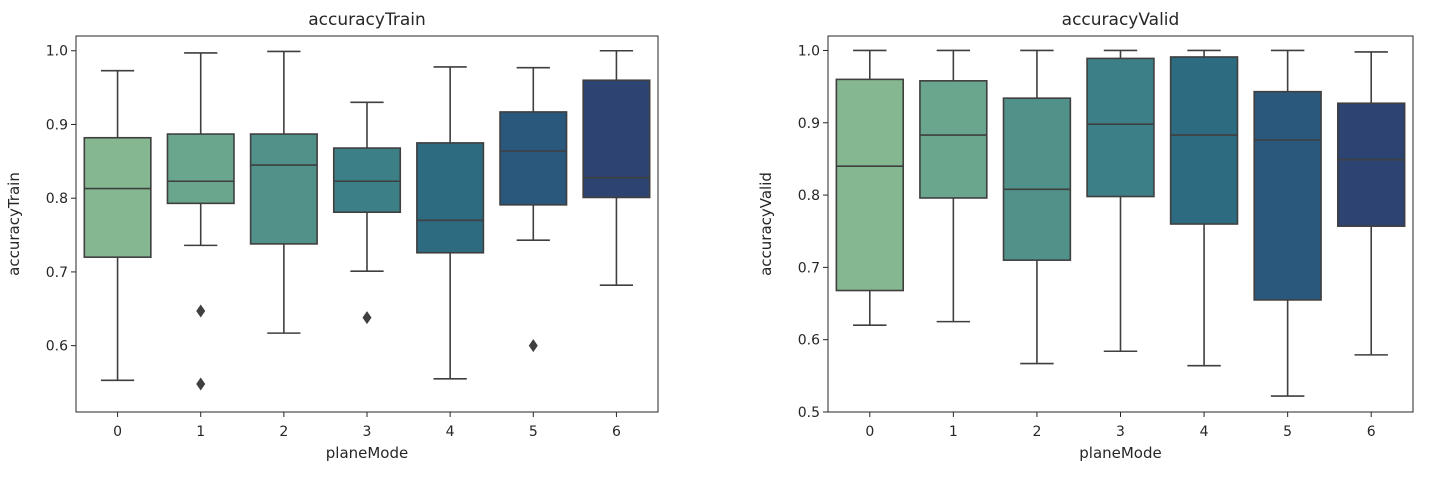 The image size is (1430, 482). I want to click on chart-title: accuracyTrain, so click(367, 20).